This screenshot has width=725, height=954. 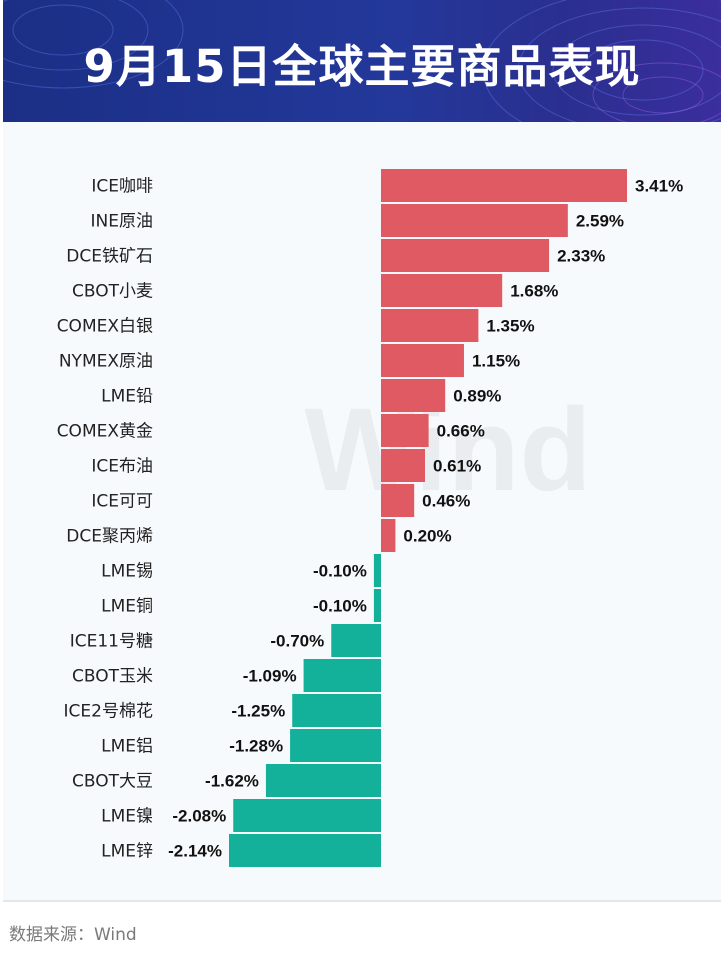 I want to click on category-label: CBOT玉米, so click(x=112, y=677).